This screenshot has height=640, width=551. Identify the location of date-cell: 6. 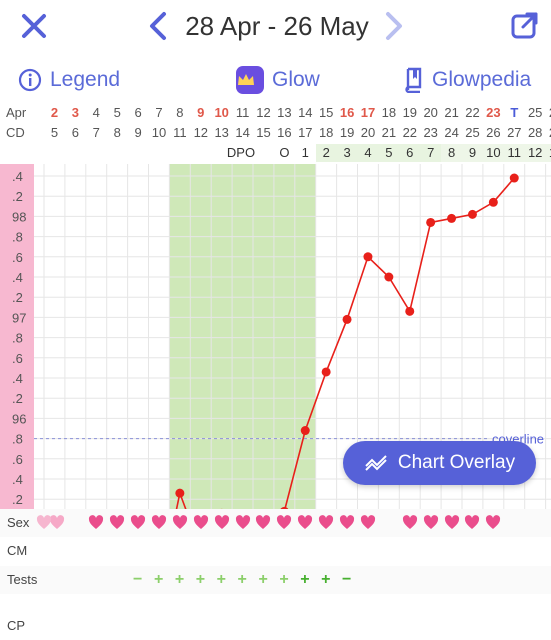
(138, 112).